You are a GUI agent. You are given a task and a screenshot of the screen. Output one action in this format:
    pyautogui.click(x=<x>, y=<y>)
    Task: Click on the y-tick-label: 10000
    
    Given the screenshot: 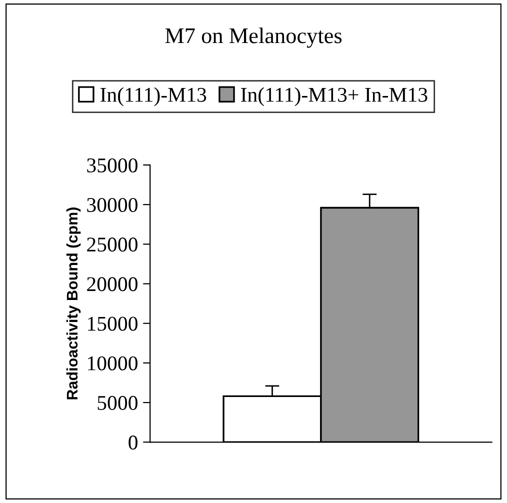 What is the action you would take?
    pyautogui.click(x=113, y=363)
    